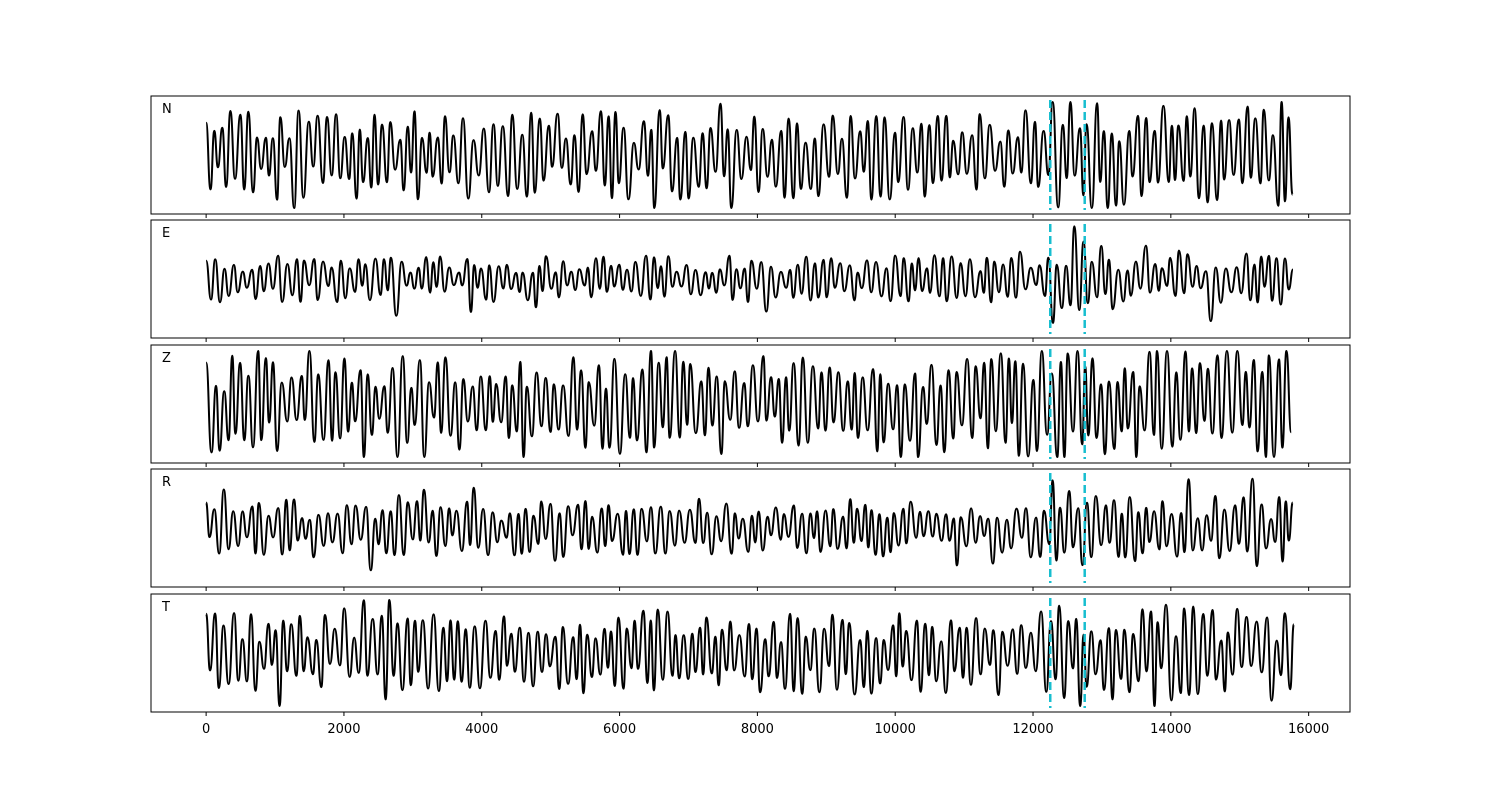 Image resolution: width=1500 pixels, height=800 pixels. I want to click on x-tick-label: 16000, so click(1308, 729).